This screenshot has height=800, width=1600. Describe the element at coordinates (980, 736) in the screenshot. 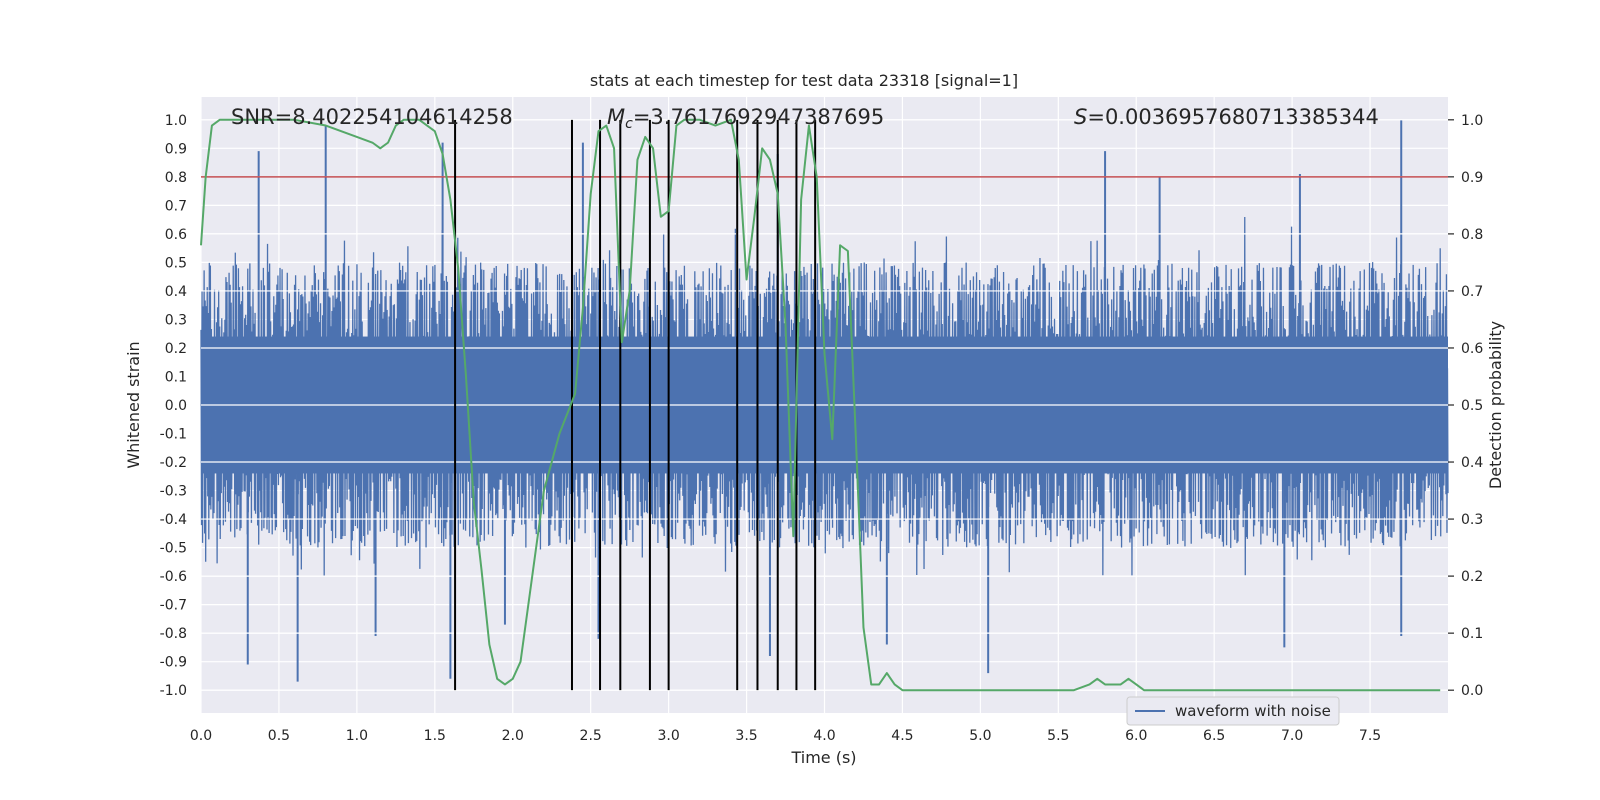

I see `x-tick-label: 5.0` at that location.